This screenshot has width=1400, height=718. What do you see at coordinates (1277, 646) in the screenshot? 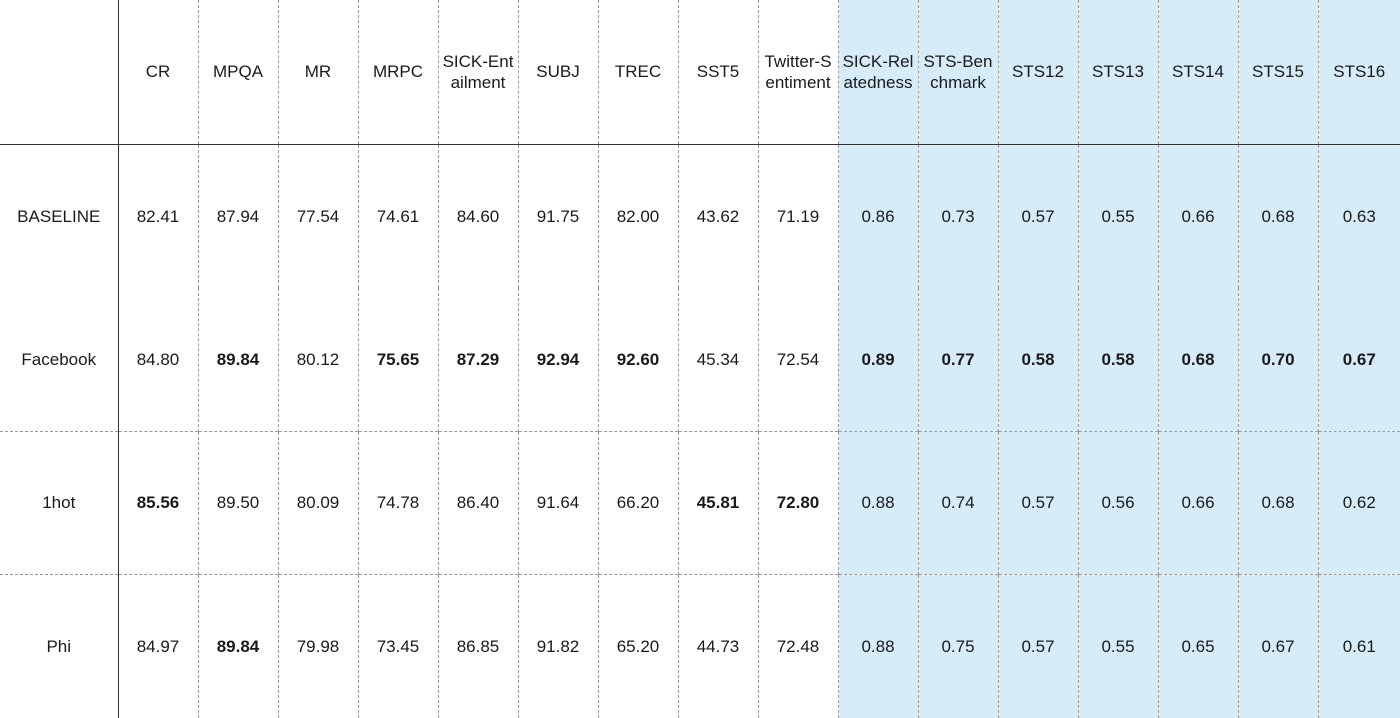
I see `value-cell-sts15: 0.67` at bounding box center [1277, 646].